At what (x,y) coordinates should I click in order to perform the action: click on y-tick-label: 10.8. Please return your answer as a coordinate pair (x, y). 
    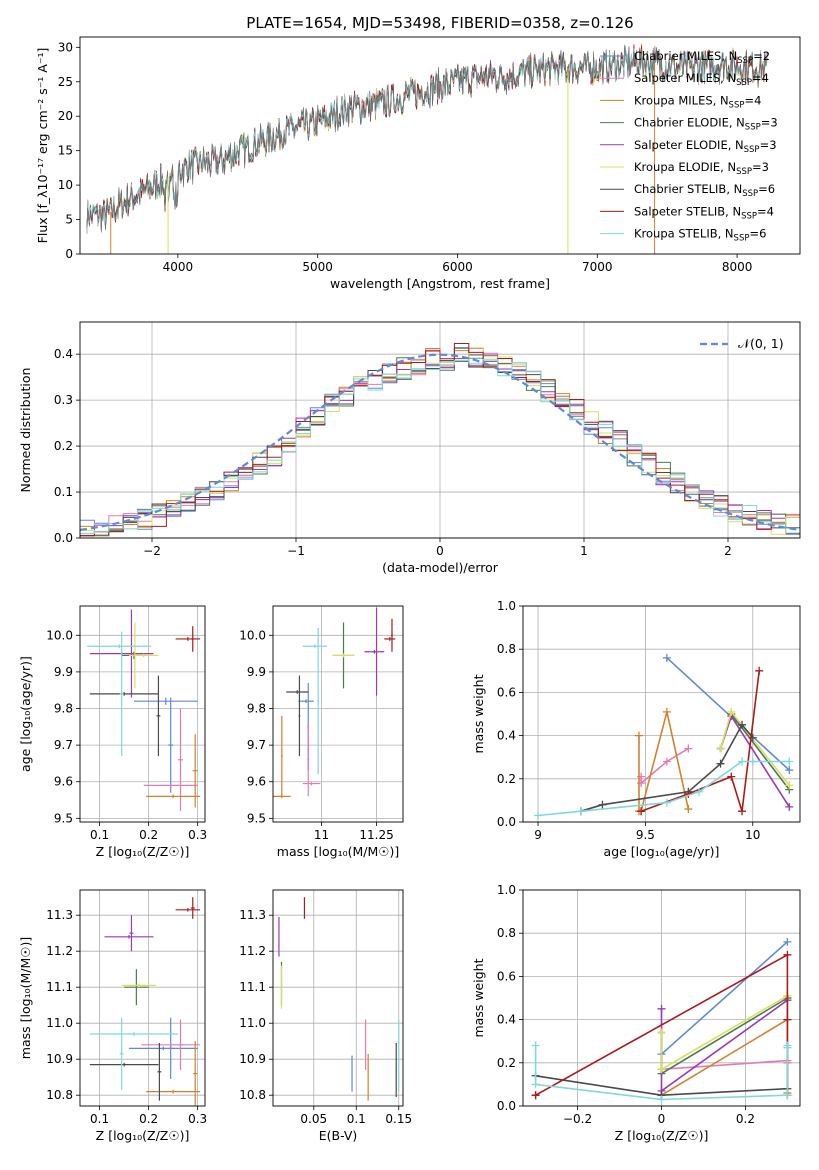
    Looking at the image, I should click on (59, 1095).